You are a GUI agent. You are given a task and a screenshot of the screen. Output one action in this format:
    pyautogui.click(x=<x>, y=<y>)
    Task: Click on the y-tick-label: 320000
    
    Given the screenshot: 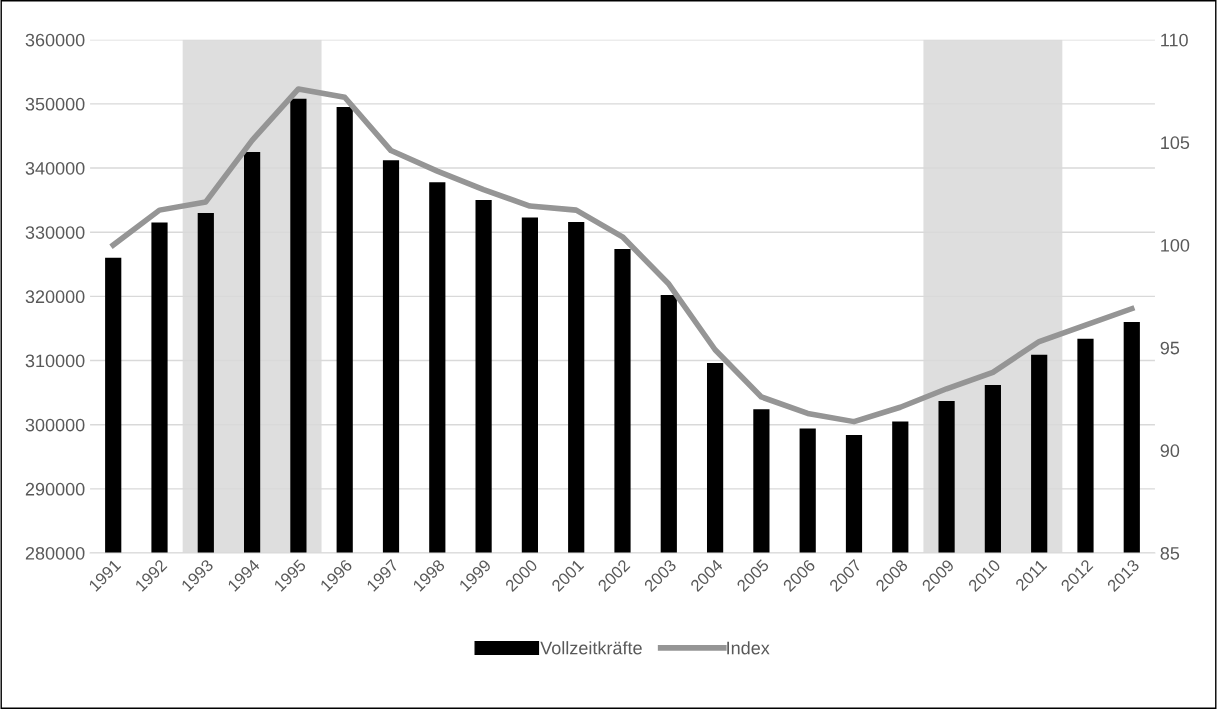 What is the action you would take?
    pyautogui.click(x=55, y=297)
    